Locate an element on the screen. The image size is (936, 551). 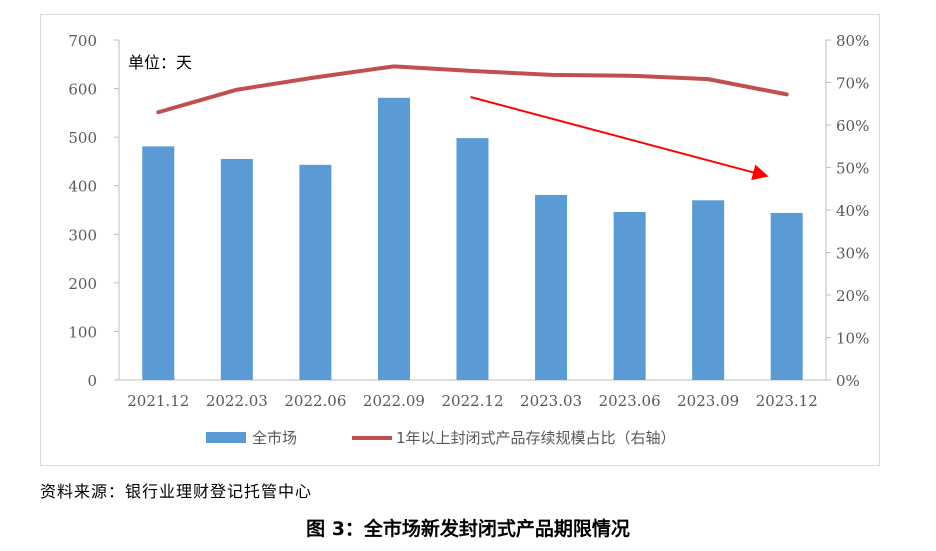
x-tick-label: 2022.06 is located at coordinates (315, 401).